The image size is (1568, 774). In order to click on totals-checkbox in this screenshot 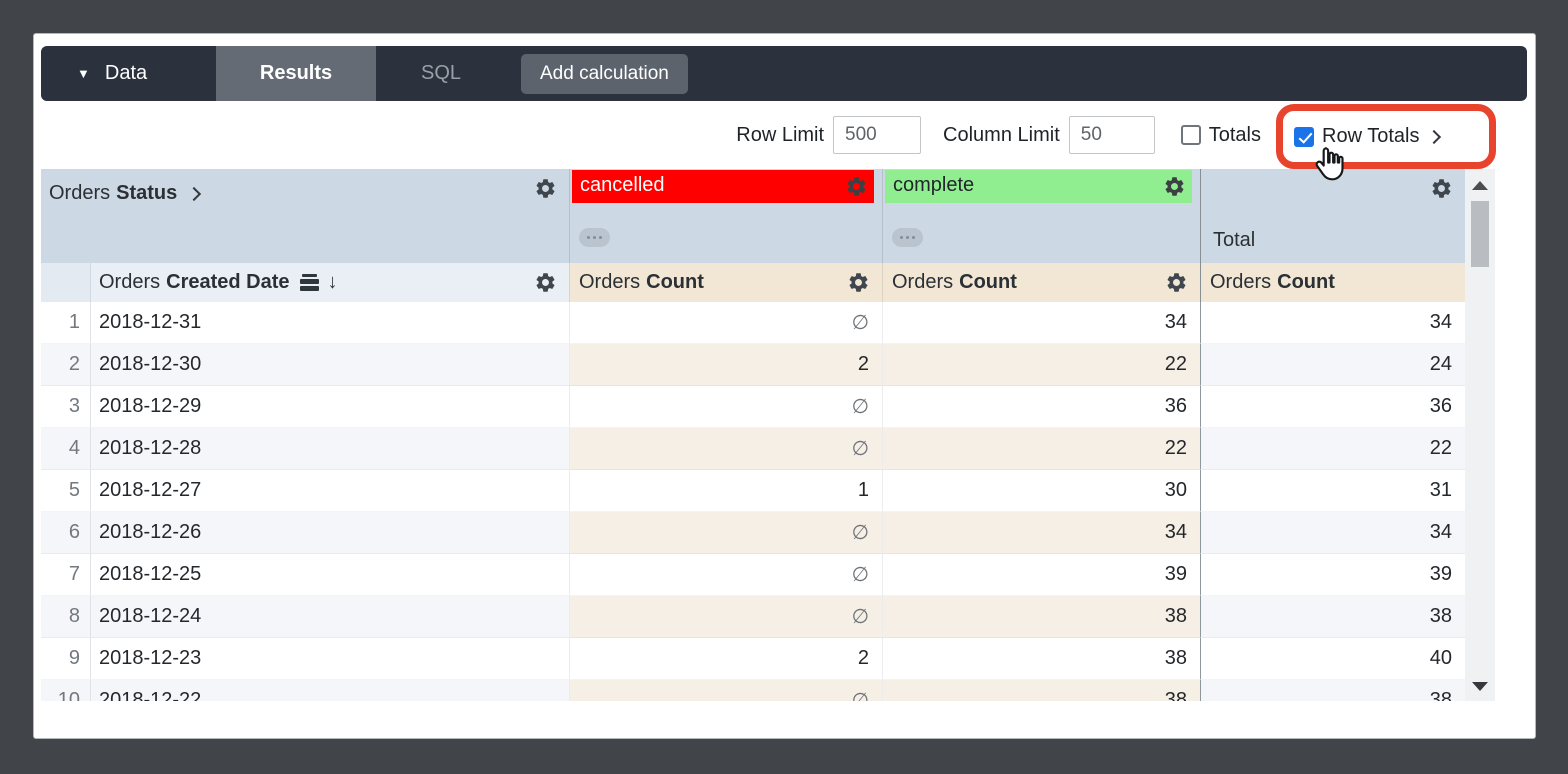, I will do `click(1190, 135)`.